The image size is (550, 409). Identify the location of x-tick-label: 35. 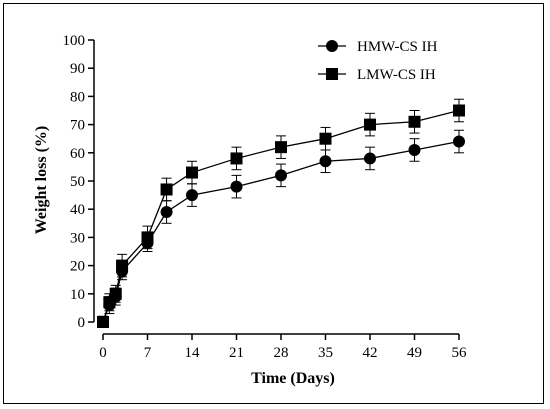
(325, 353).